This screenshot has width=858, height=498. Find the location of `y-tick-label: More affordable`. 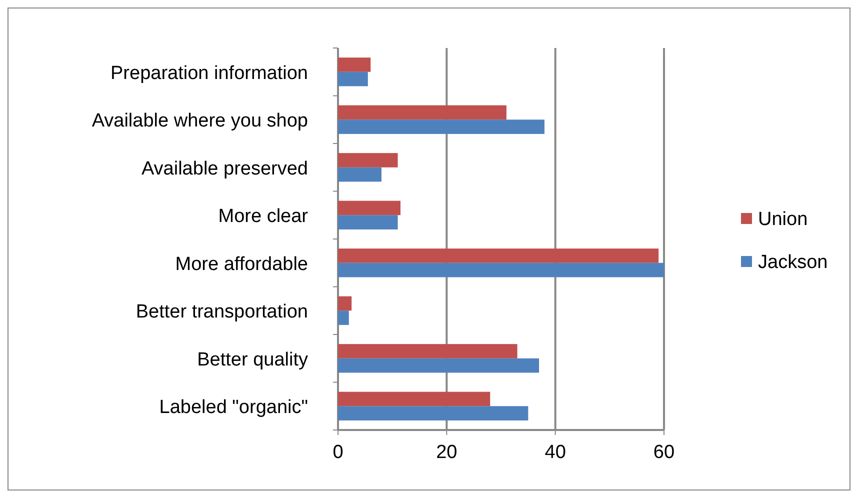

y-tick-label: More affordable is located at coordinates (241, 264).